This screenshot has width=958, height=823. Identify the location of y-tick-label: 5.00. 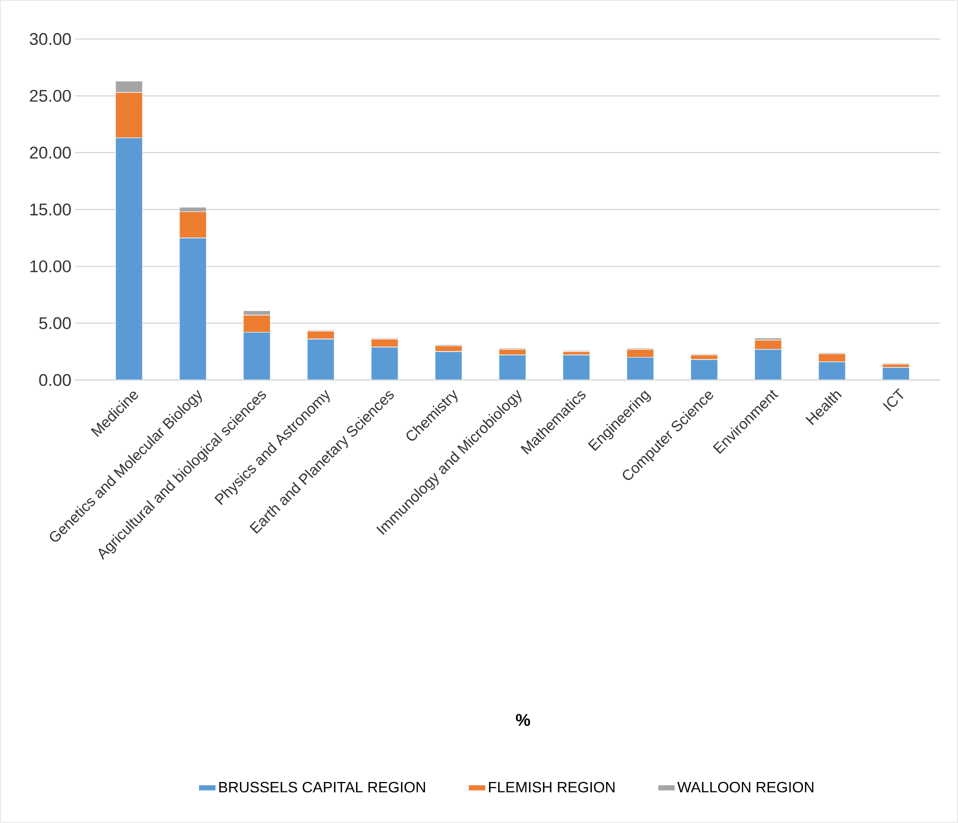
(55, 323).